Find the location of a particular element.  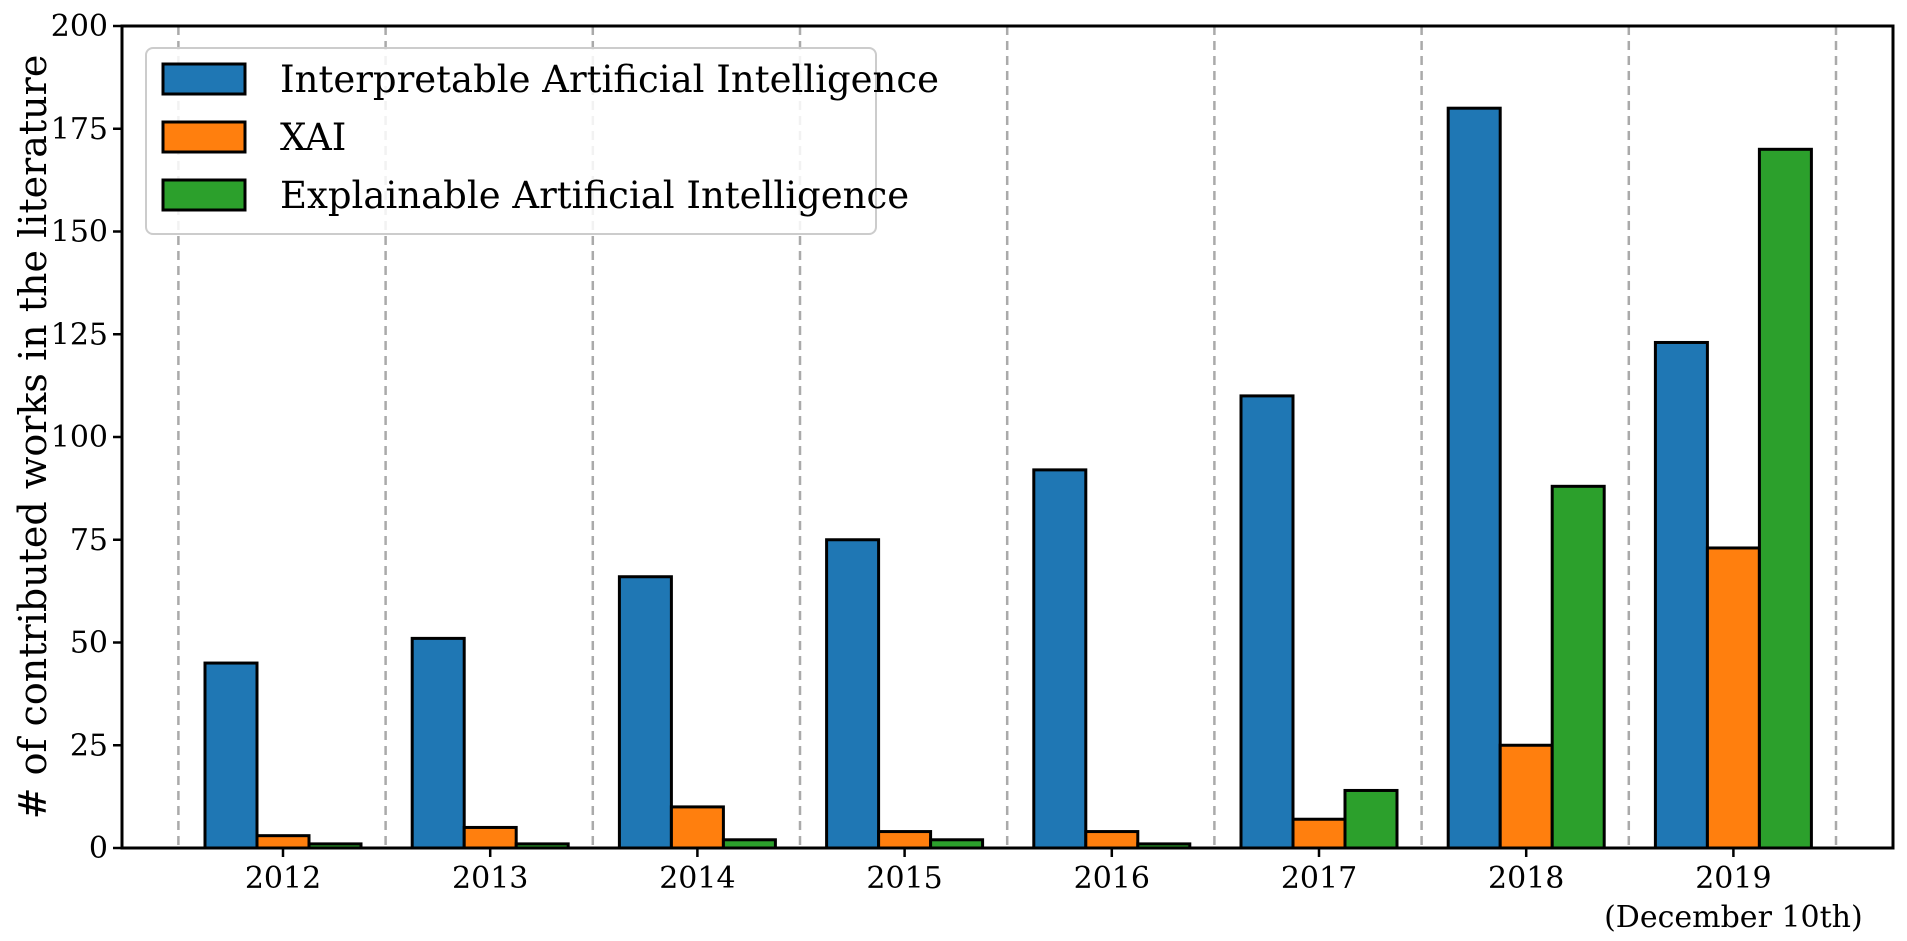

x-tick-label: 2019 is located at coordinates (1733, 878).